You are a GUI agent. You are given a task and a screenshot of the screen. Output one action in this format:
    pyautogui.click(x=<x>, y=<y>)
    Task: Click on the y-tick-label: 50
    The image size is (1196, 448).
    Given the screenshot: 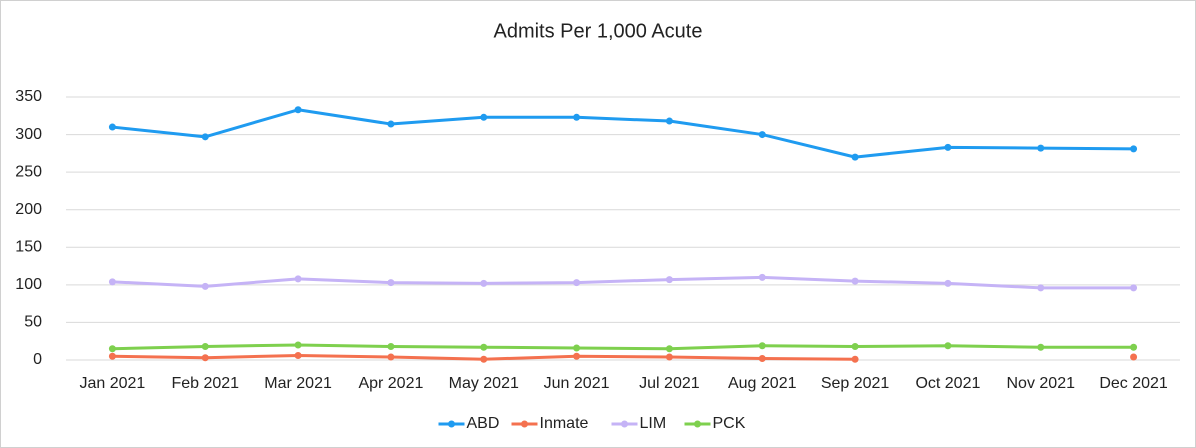 What is the action you would take?
    pyautogui.click(x=33, y=322)
    